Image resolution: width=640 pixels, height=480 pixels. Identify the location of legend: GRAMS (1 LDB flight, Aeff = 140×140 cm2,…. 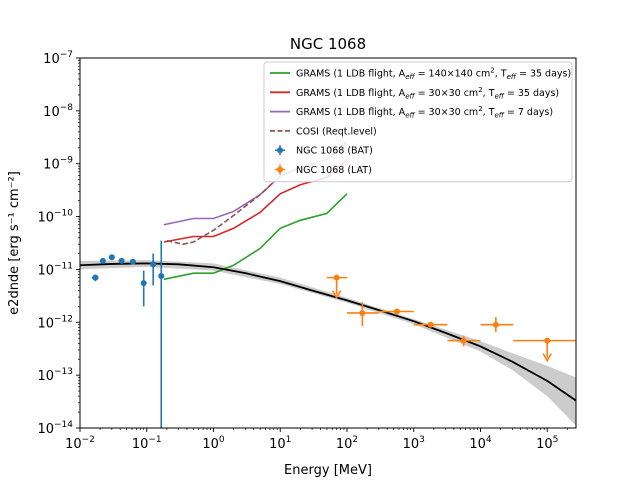
(418, 122).